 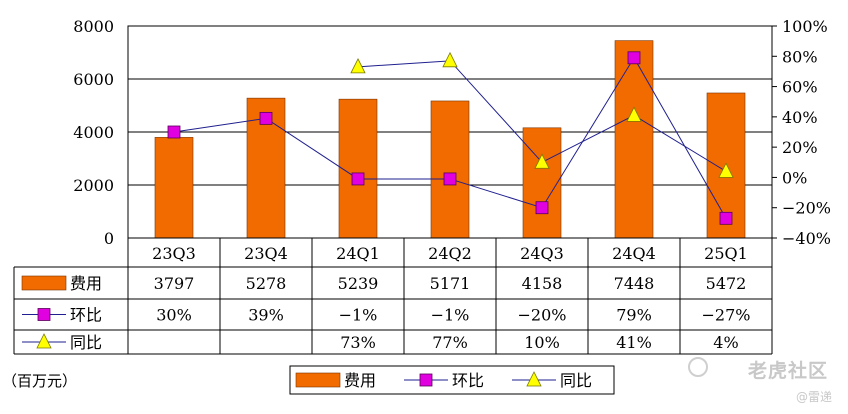 I want to click on y-right-tick-label: 100%, so click(x=805, y=26).